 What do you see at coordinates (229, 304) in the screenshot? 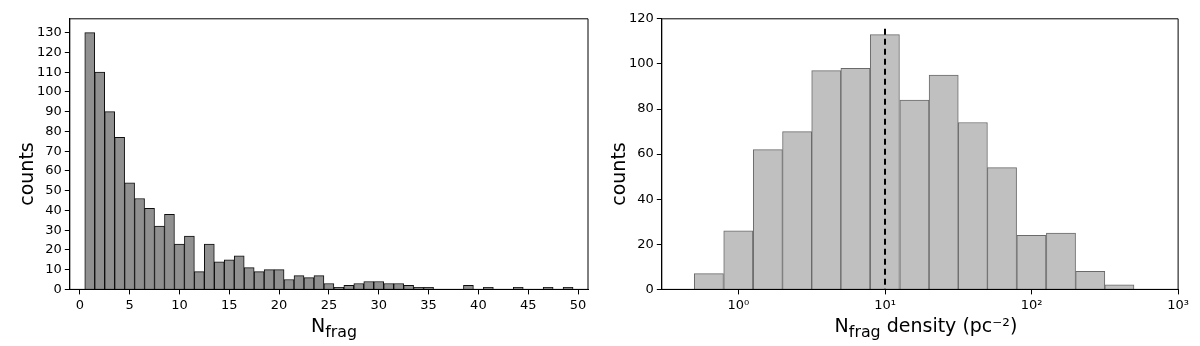
I see `x-tick-label: 15` at bounding box center [229, 304].